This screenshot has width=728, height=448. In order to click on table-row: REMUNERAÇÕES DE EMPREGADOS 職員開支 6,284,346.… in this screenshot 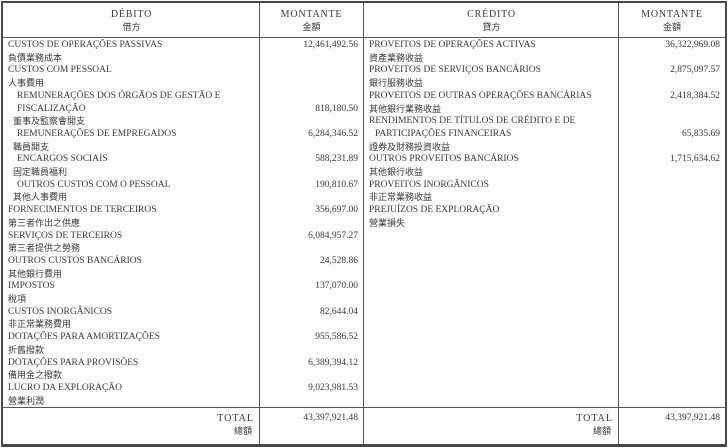, I will do `click(183, 140)`.